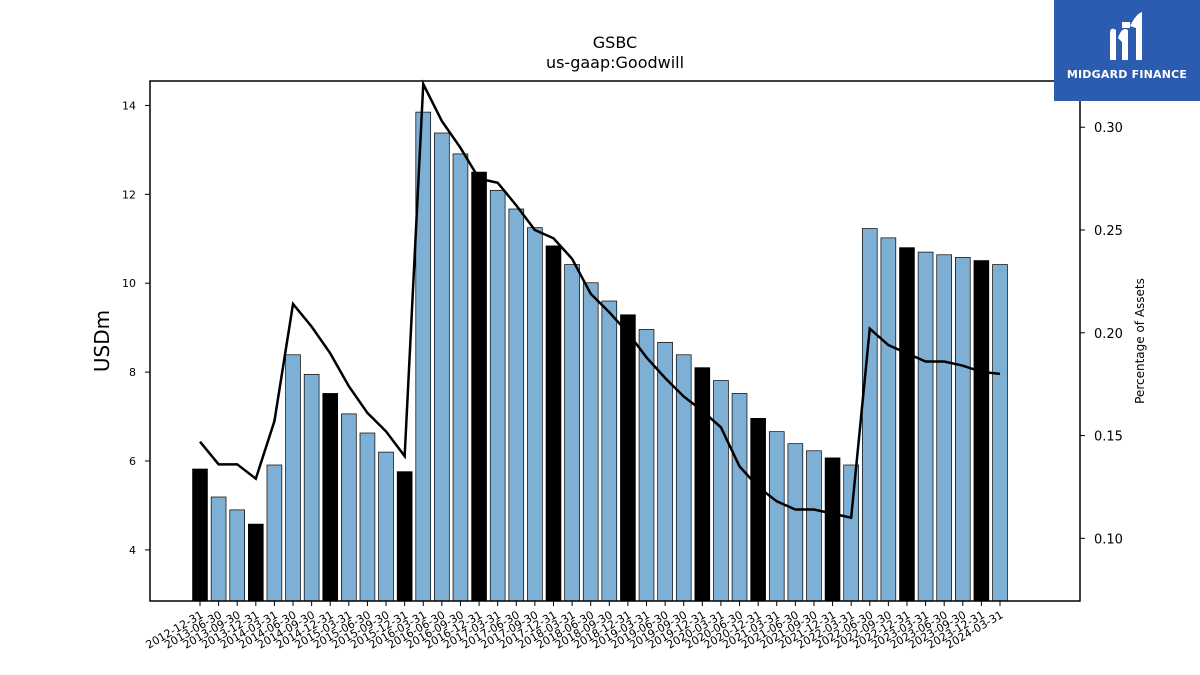 This screenshot has width=1200, height=675. What do you see at coordinates (102, 341) in the screenshot?
I see `y-axis-label-left: USDm` at bounding box center [102, 341].